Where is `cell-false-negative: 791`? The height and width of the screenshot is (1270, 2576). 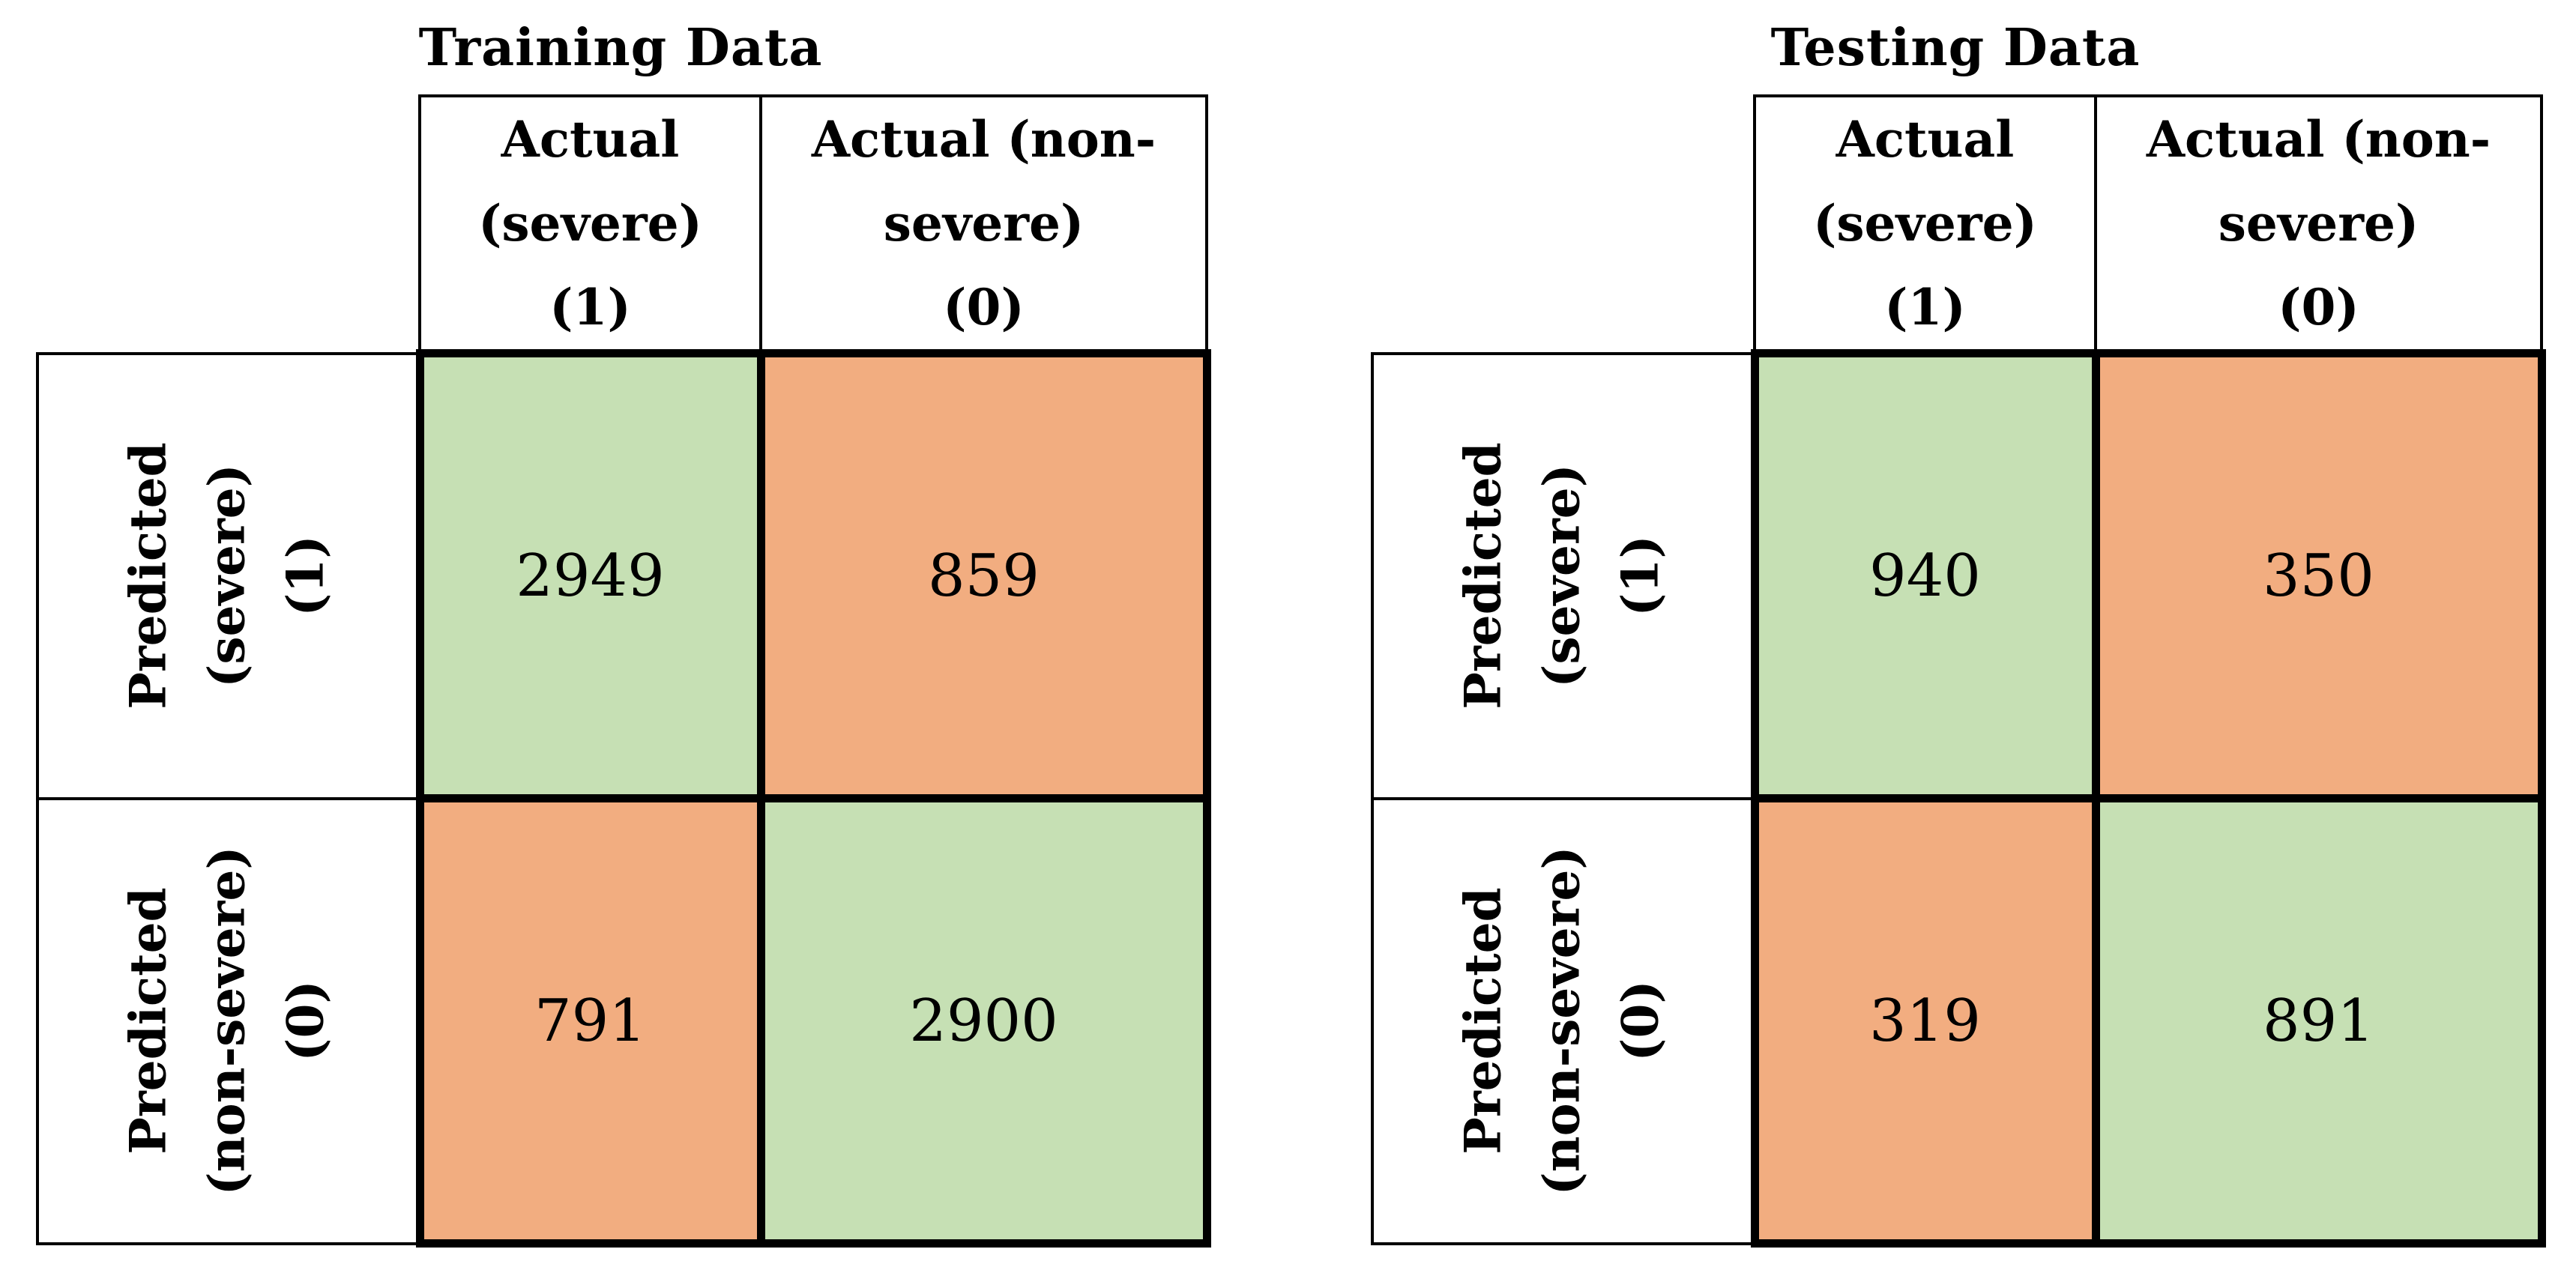
cell-false-negative: 791 is located at coordinates (590, 1021).